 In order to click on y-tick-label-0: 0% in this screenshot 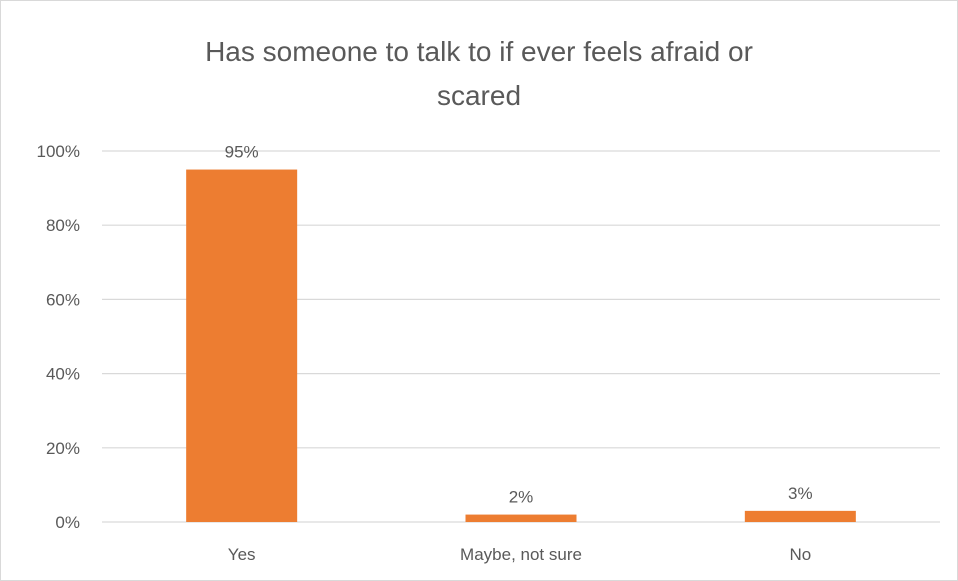, I will do `click(67, 522)`.